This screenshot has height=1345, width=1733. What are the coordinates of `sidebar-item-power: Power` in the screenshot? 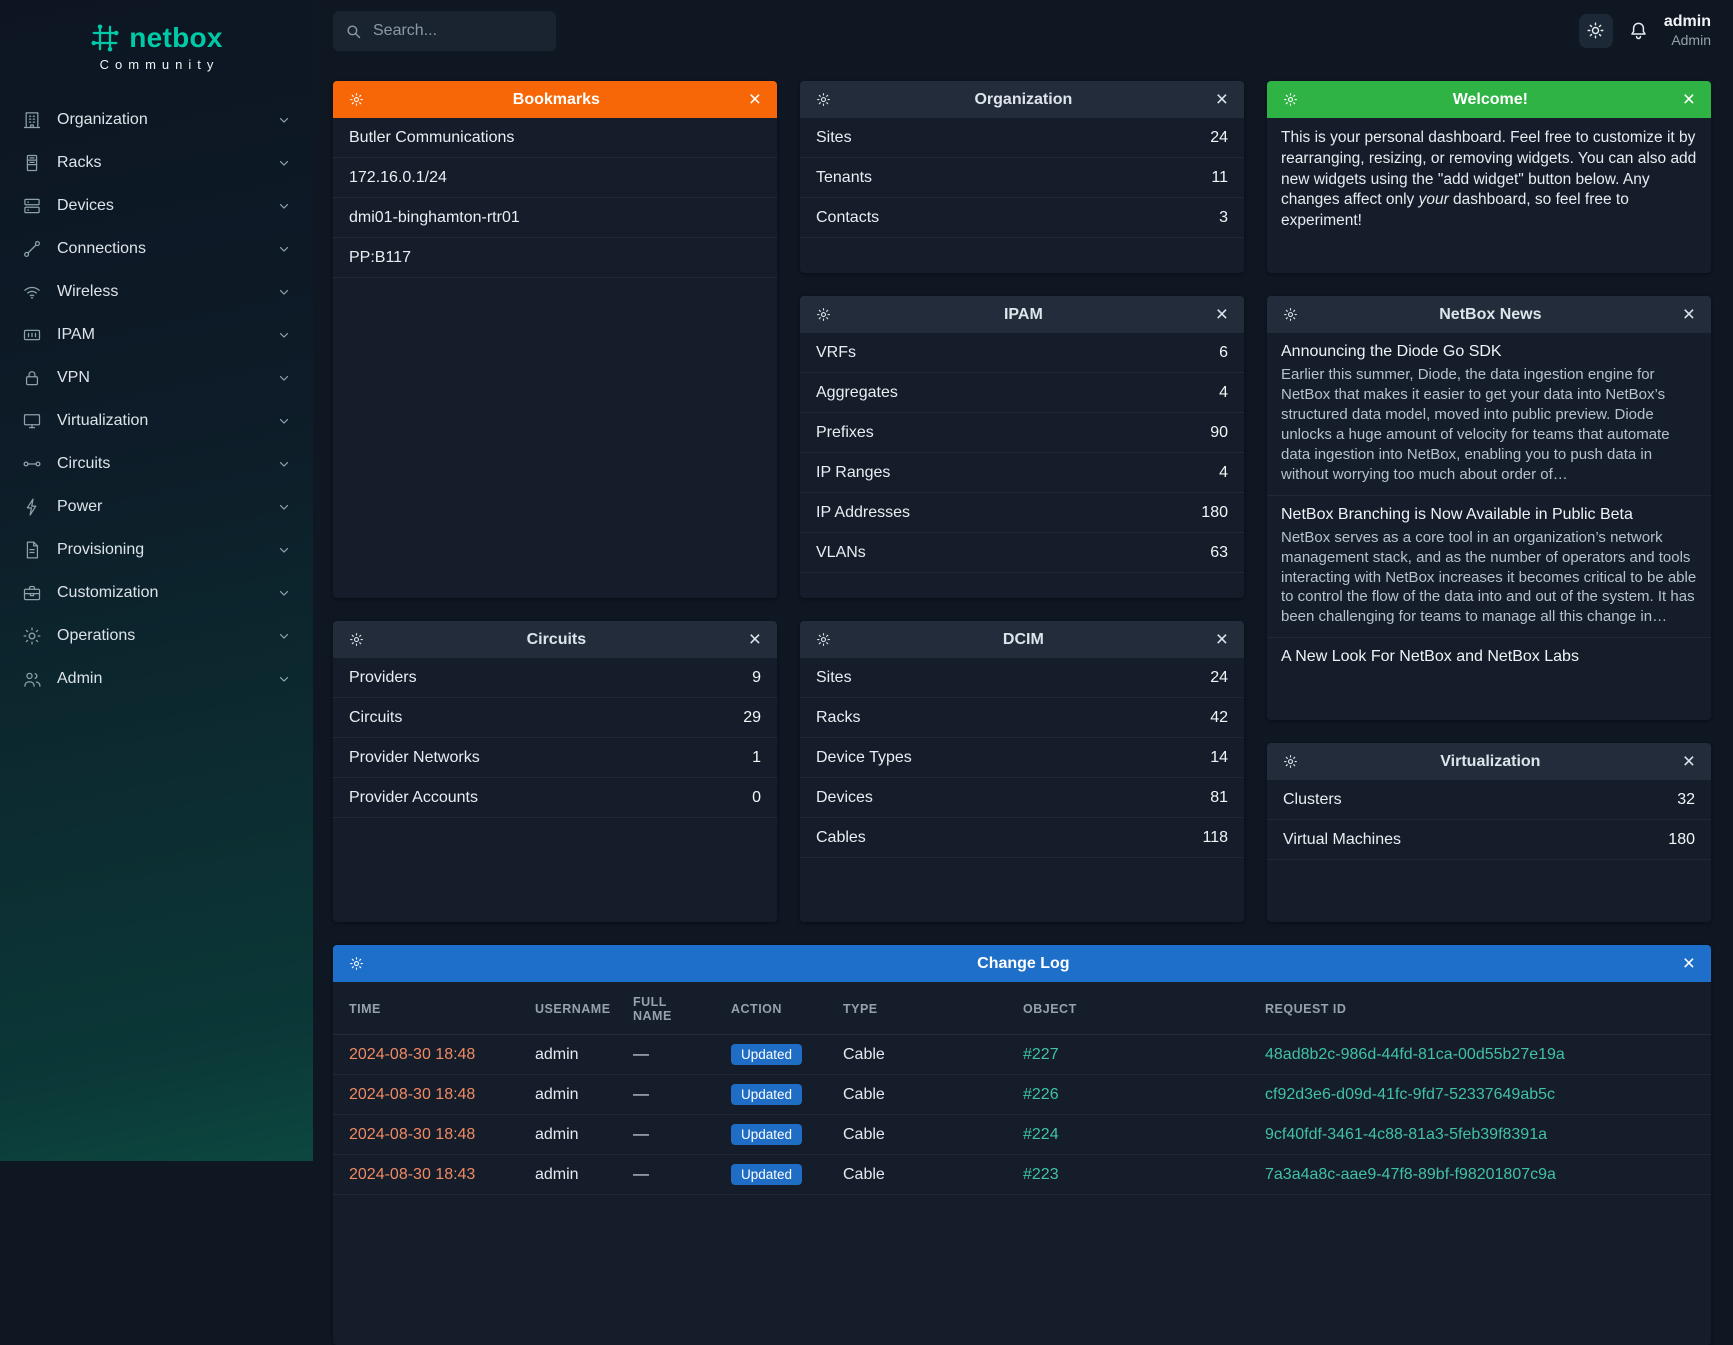 It's located at (156, 506).